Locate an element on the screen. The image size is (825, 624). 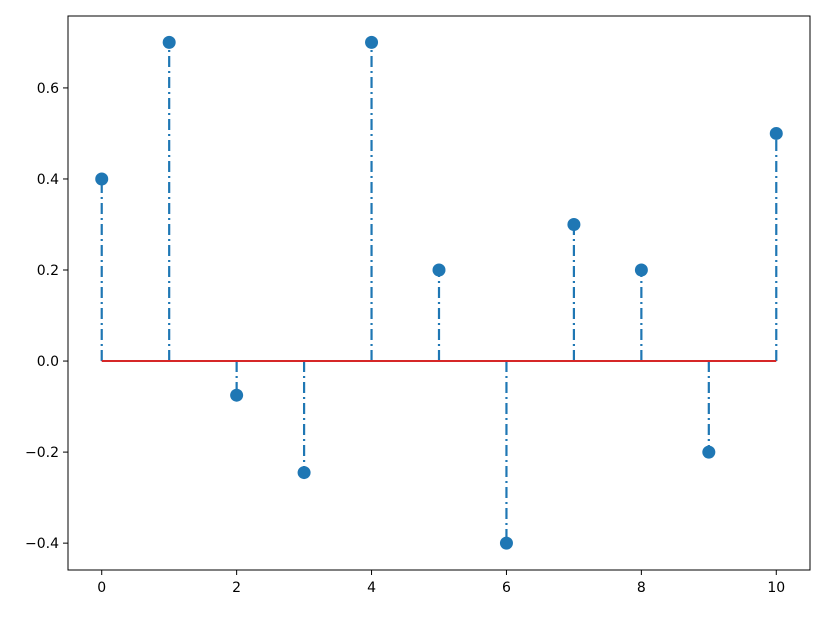
y-tick-label: 0.0 is located at coordinates (48, 362).